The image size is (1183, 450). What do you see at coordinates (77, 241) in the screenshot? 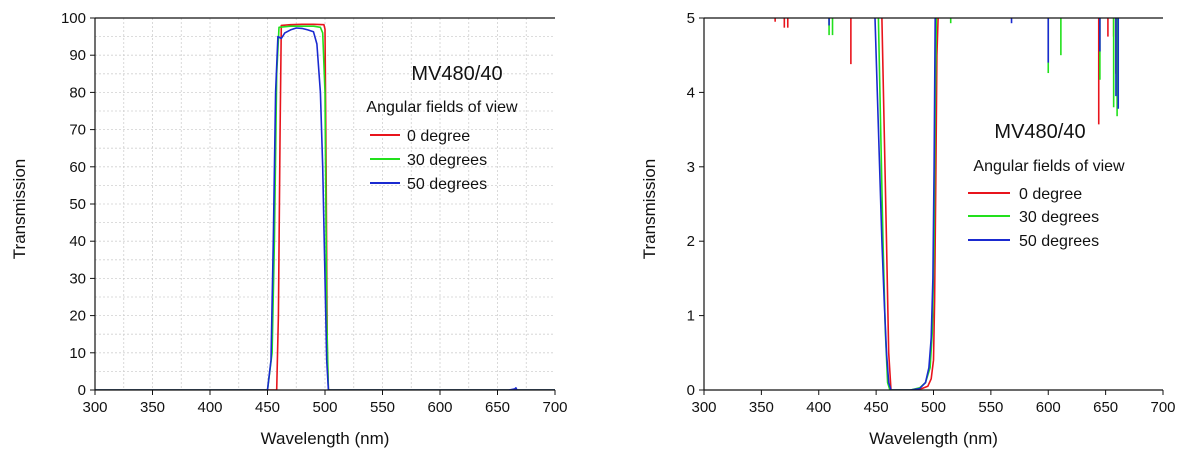
I see `y-tick-label: 40` at bounding box center [77, 241].